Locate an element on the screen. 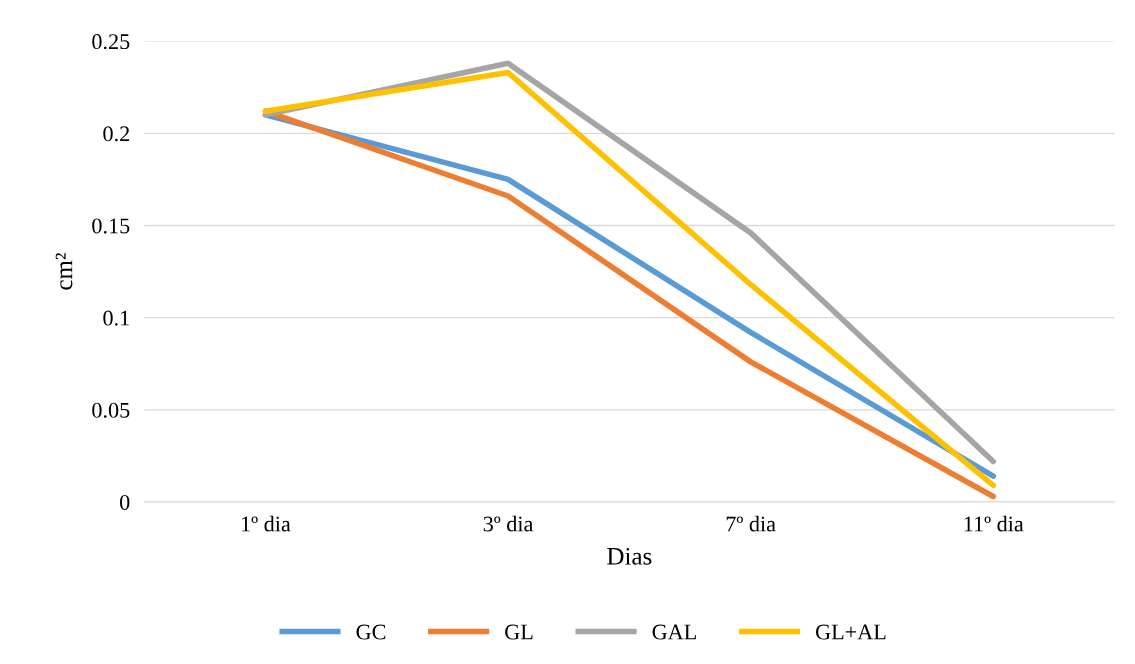  legend-label: GL is located at coordinates (519, 632).